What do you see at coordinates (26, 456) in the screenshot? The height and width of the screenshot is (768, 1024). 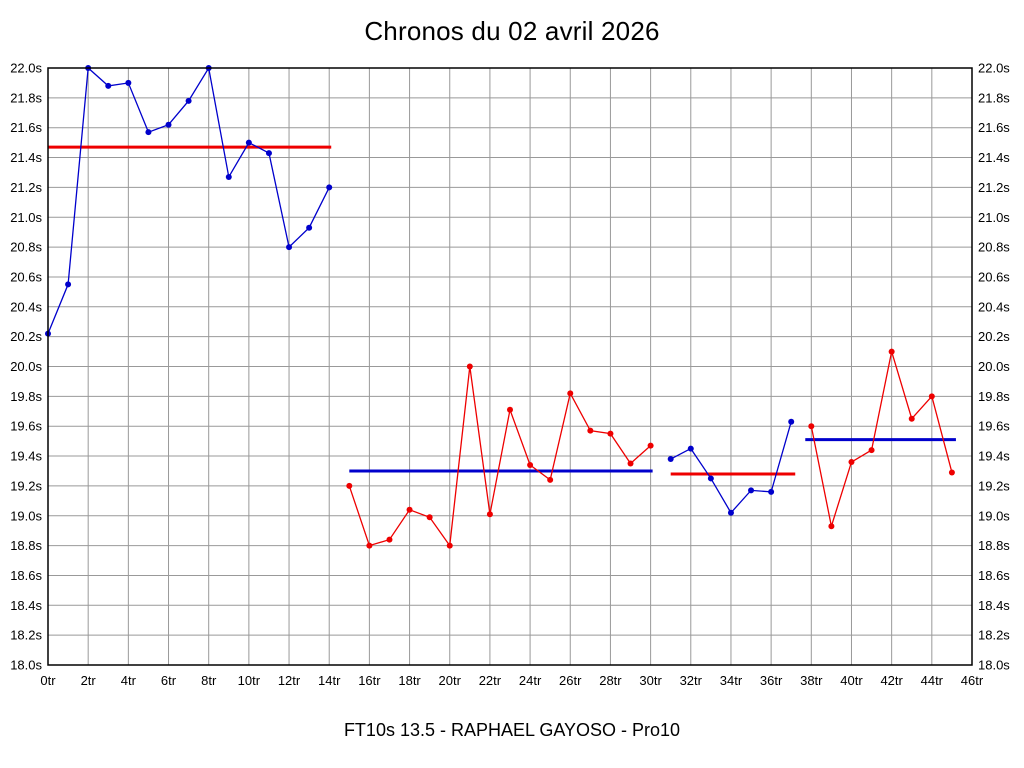 I see `svg-text: 19.4s` at bounding box center [26, 456].